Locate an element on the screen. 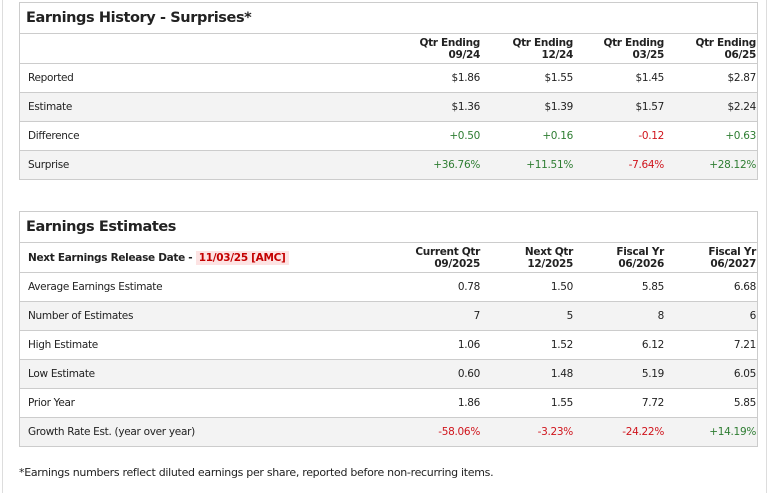 The width and height of the screenshot is (768, 493). cell-value: +0.16 is located at coordinates (557, 136).